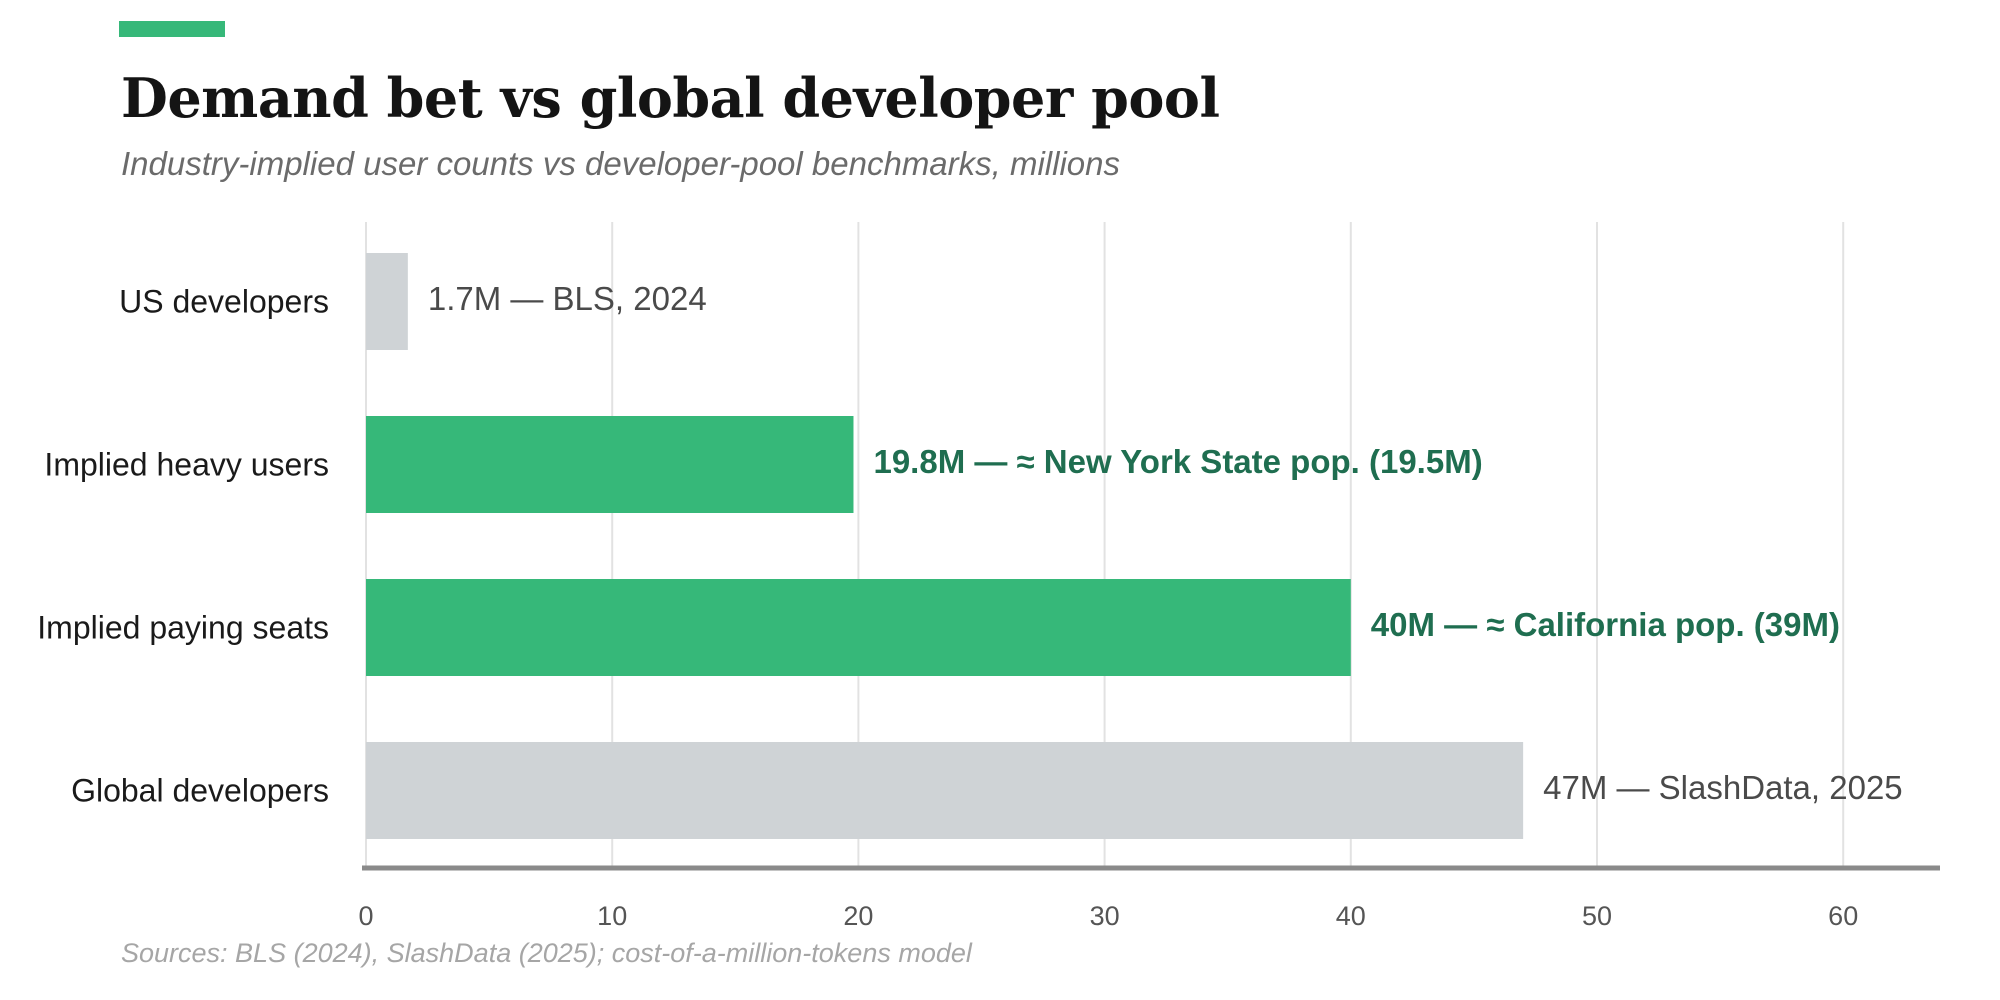  Describe the element at coordinates (1723, 787) in the screenshot. I see `data-label: 47M — SlashData, 2025` at that location.